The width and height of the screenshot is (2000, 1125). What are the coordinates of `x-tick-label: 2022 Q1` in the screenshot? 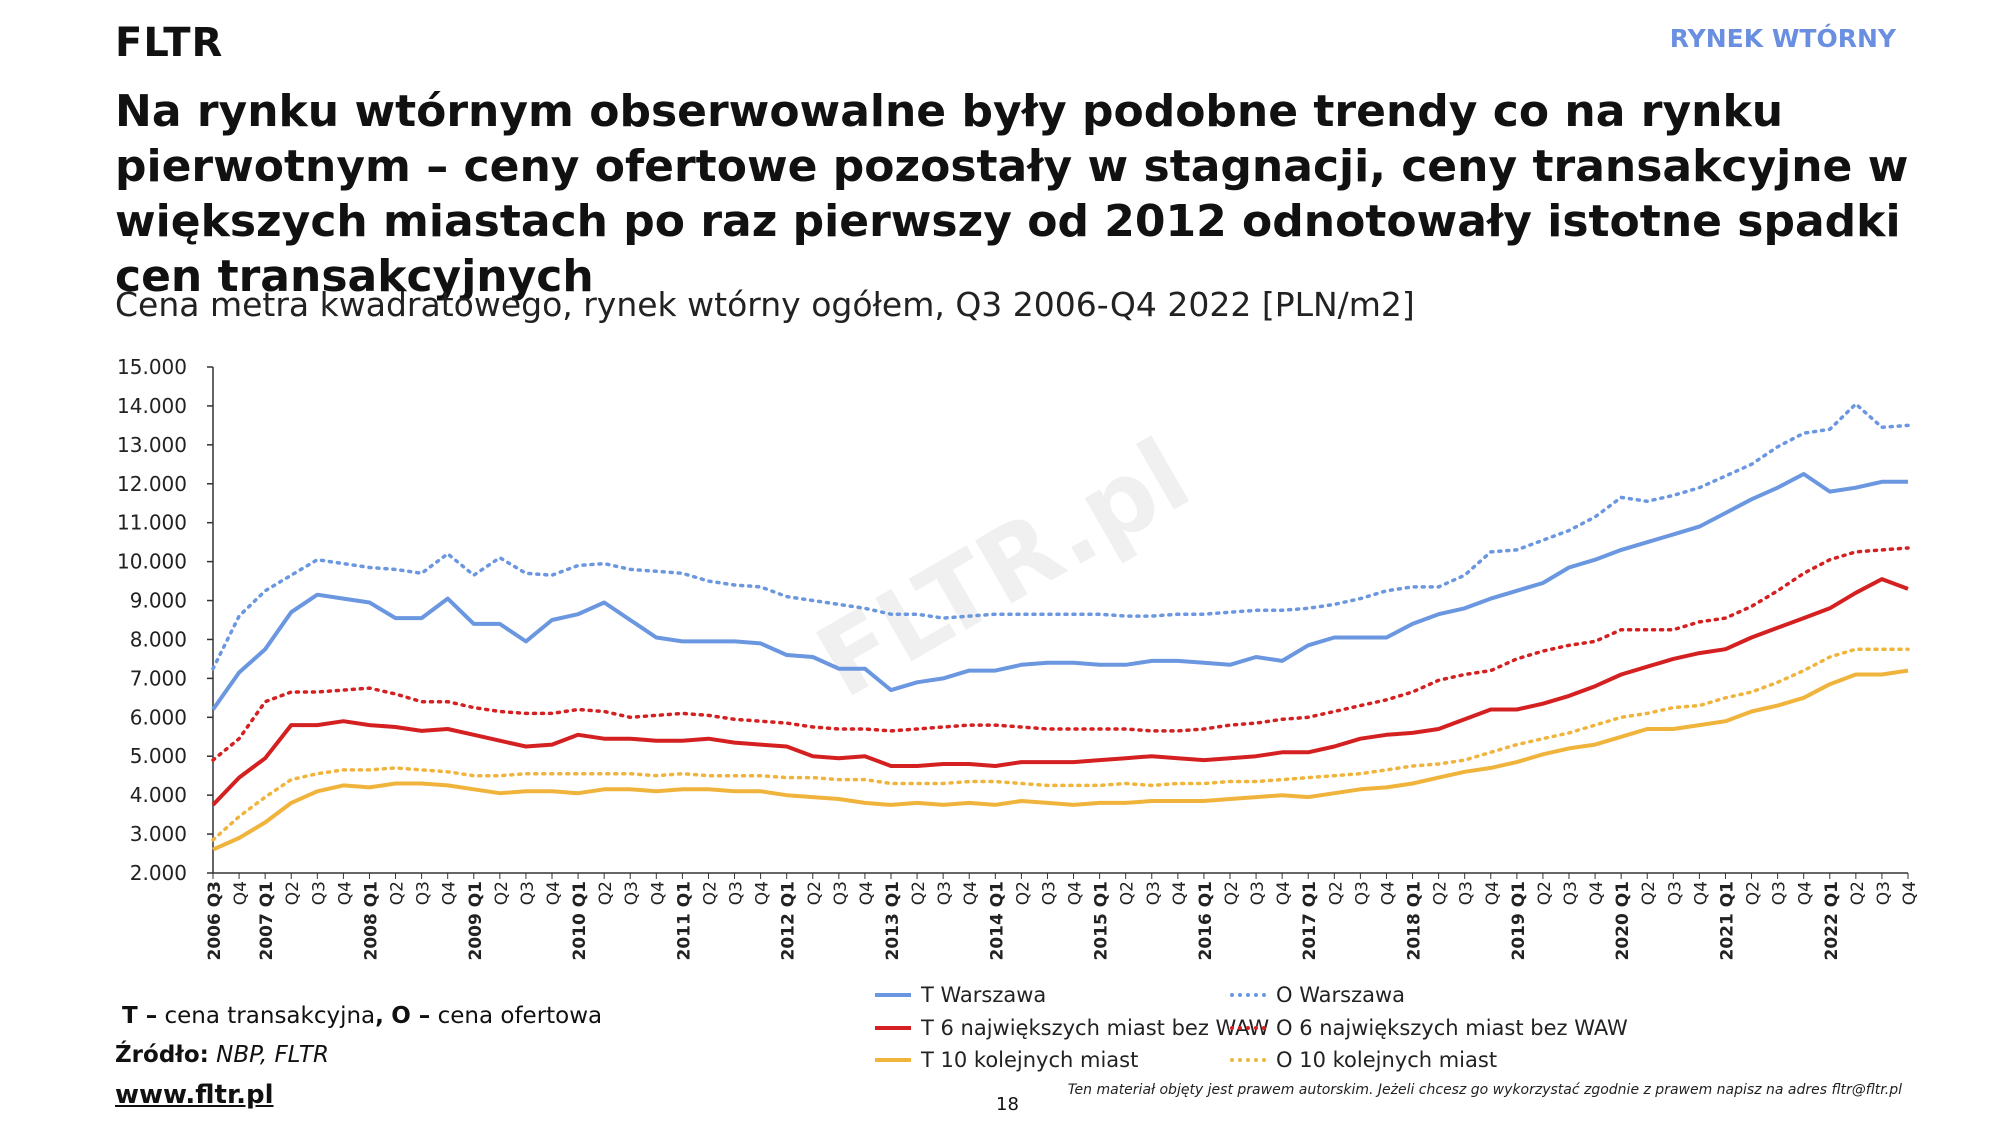 It's located at (1832, 921).